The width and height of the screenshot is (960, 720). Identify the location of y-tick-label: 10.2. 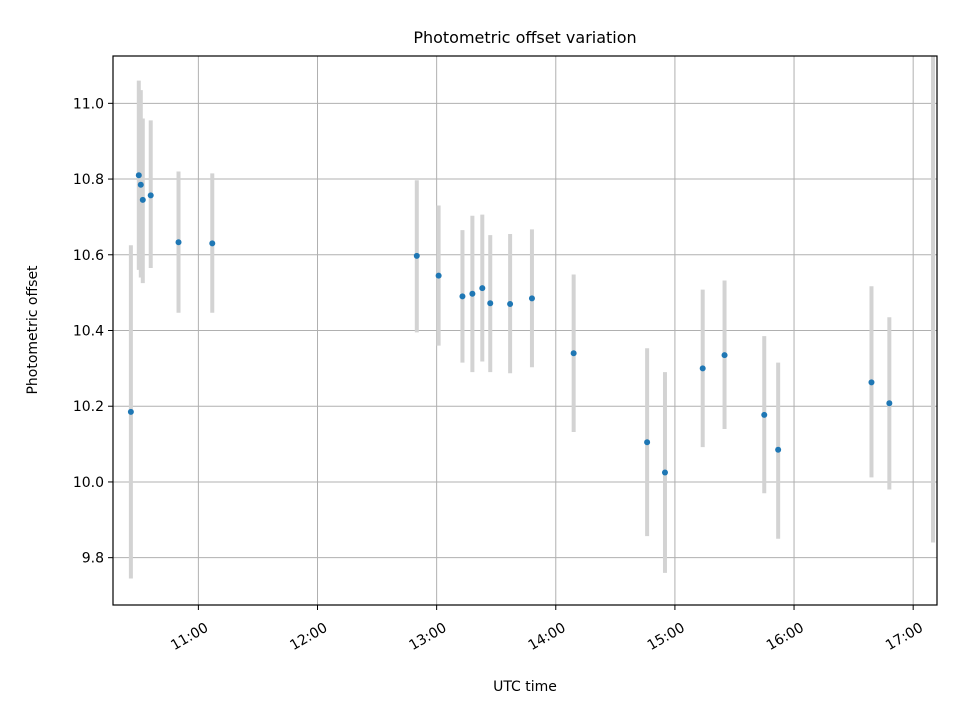
(88, 407).